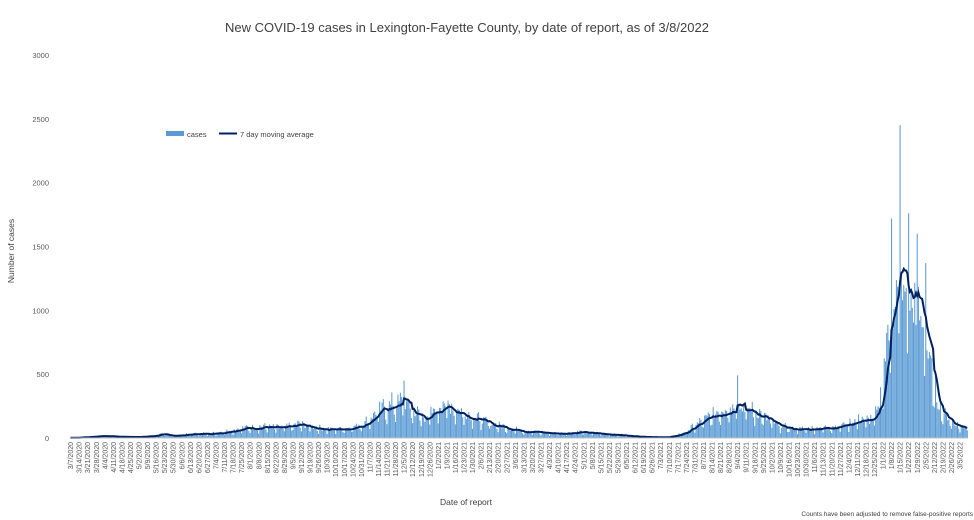 The width and height of the screenshot is (974, 520). I want to click on x-tick-label: 1/23/2021, so click(465, 457).